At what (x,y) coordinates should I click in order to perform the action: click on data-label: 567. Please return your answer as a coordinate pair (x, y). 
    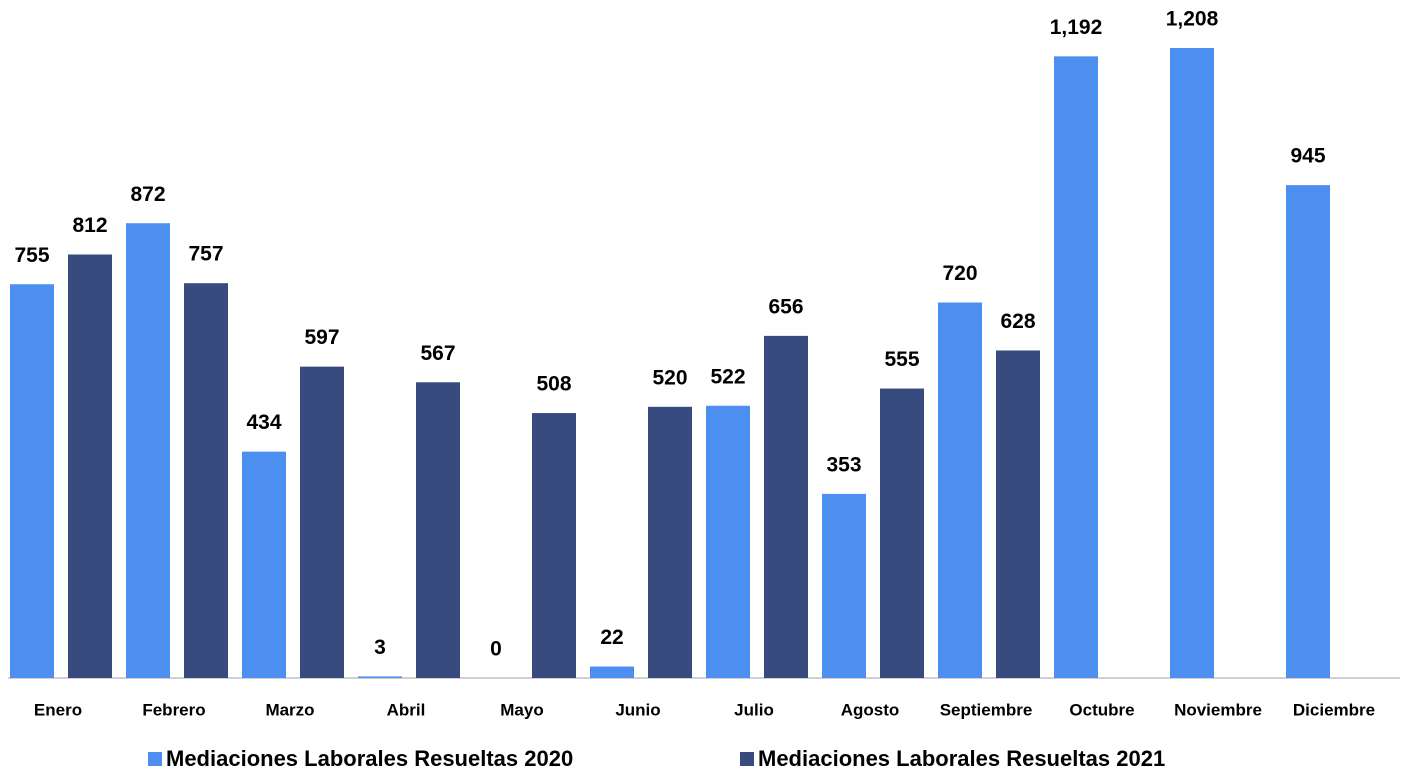
    Looking at the image, I should click on (437, 353).